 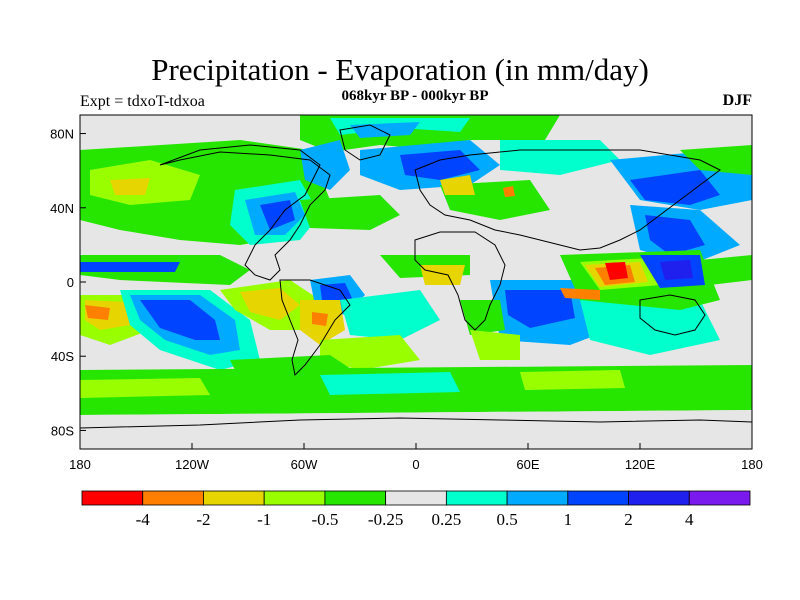 I want to click on page-title: Precipitation - Evaporation (in mm/day), so click(x=400, y=69).